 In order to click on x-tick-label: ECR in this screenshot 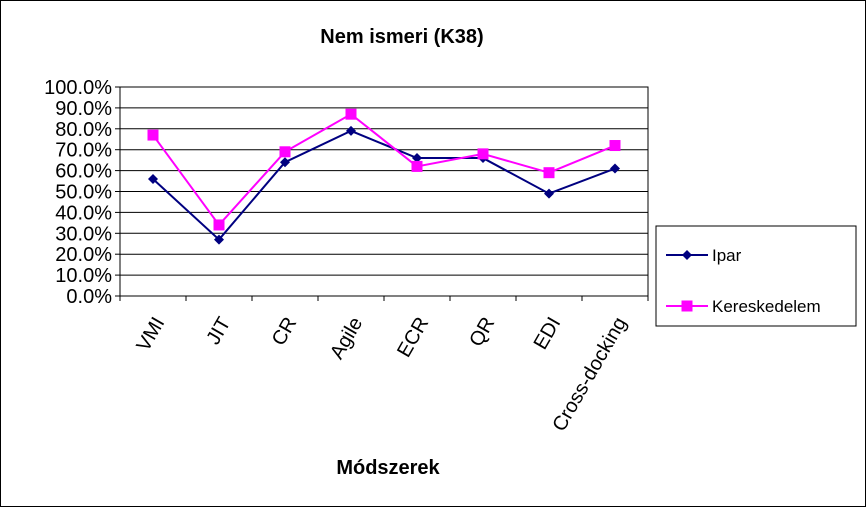, I will do `click(413, 338)`.